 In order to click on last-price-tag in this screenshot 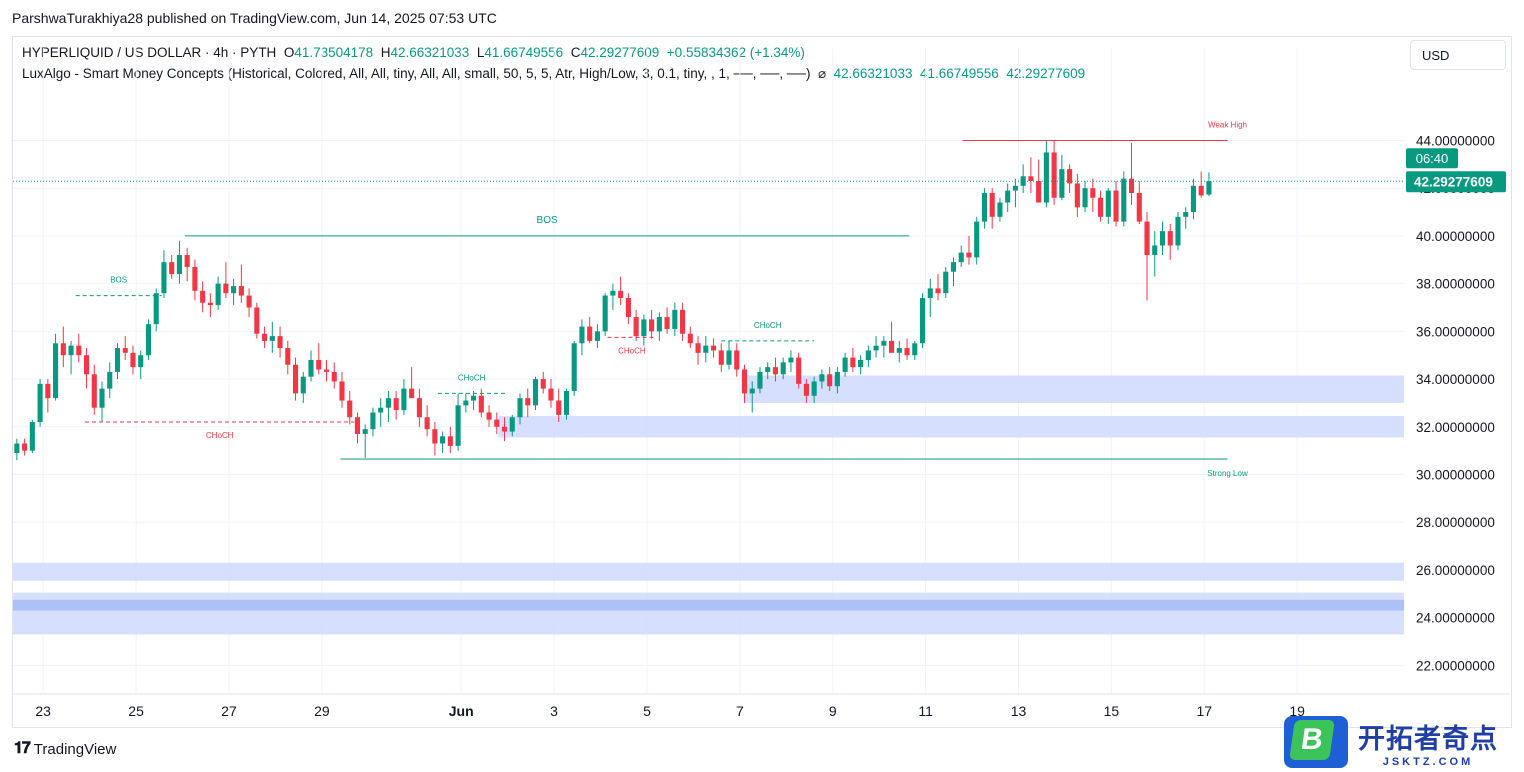, I will do `click(1456, 182)`.